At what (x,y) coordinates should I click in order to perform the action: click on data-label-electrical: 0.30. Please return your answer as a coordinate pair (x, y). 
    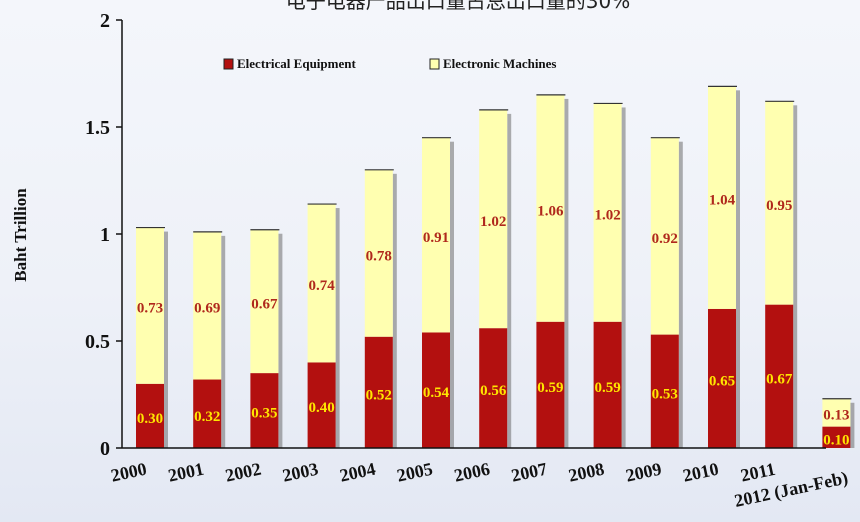
    Looking at the image, I should click on (150, 419).